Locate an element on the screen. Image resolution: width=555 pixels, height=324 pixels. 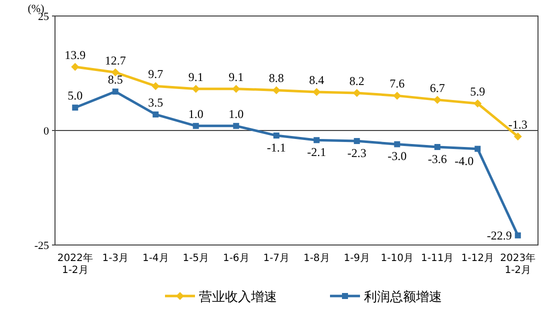
legend-label: 营业收入增速 is located at coordinates (238, 297).